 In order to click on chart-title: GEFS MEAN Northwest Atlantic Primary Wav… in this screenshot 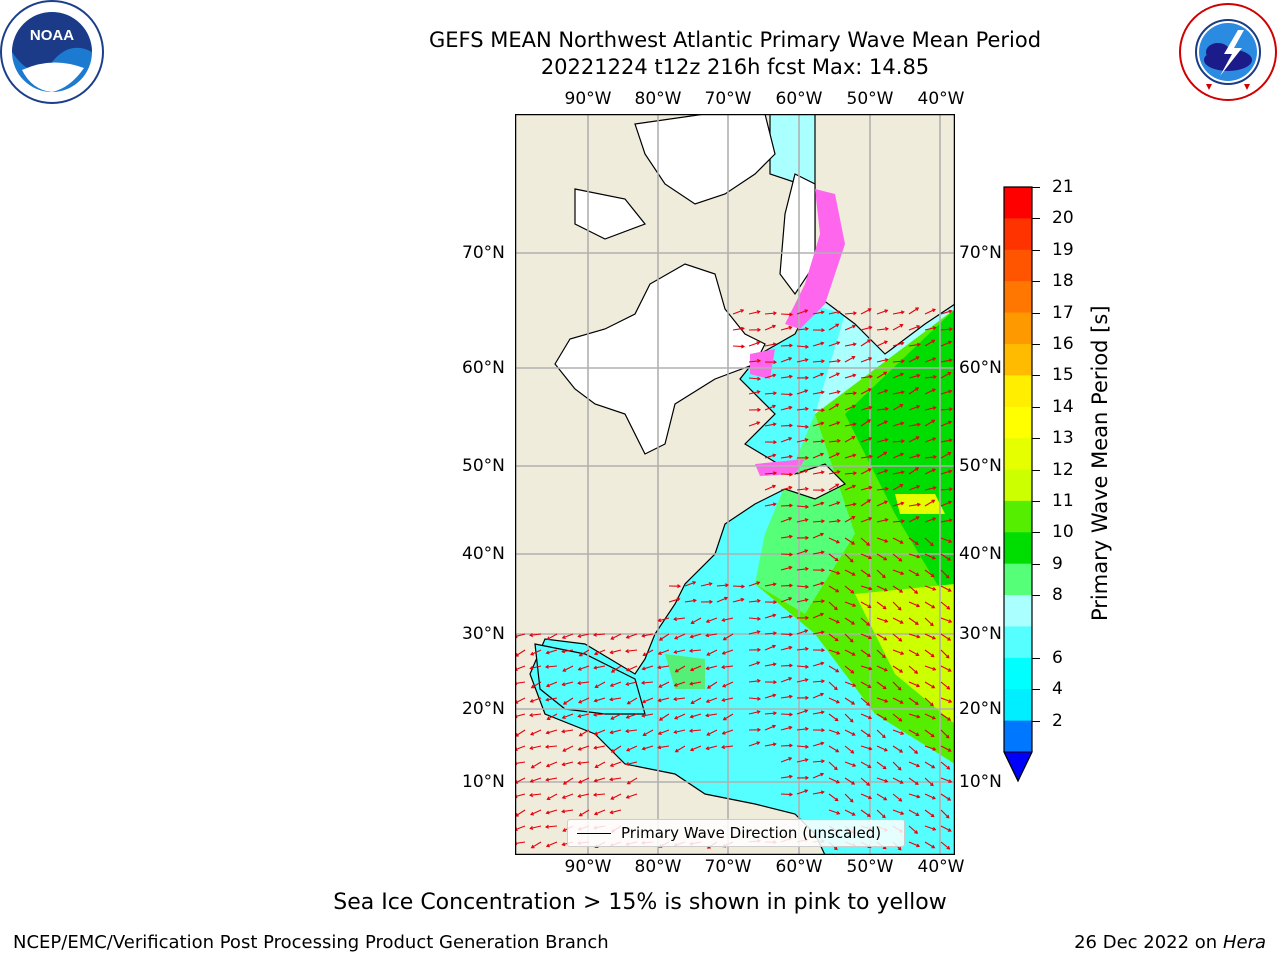, I will do `click(735, 40)`.